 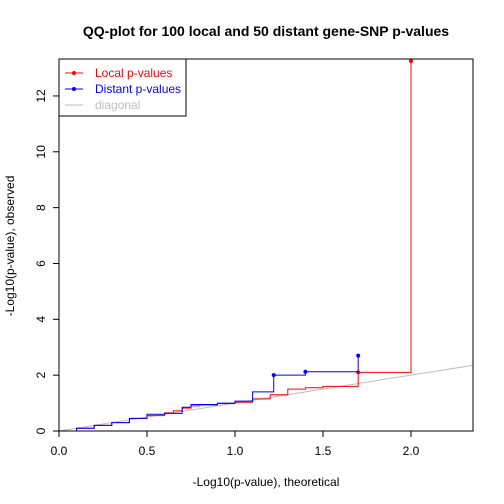 What do you see at coordinates (41, 319) in the screenshot?
I see `y-tick-label: 4` at bounding box center [41, 319].